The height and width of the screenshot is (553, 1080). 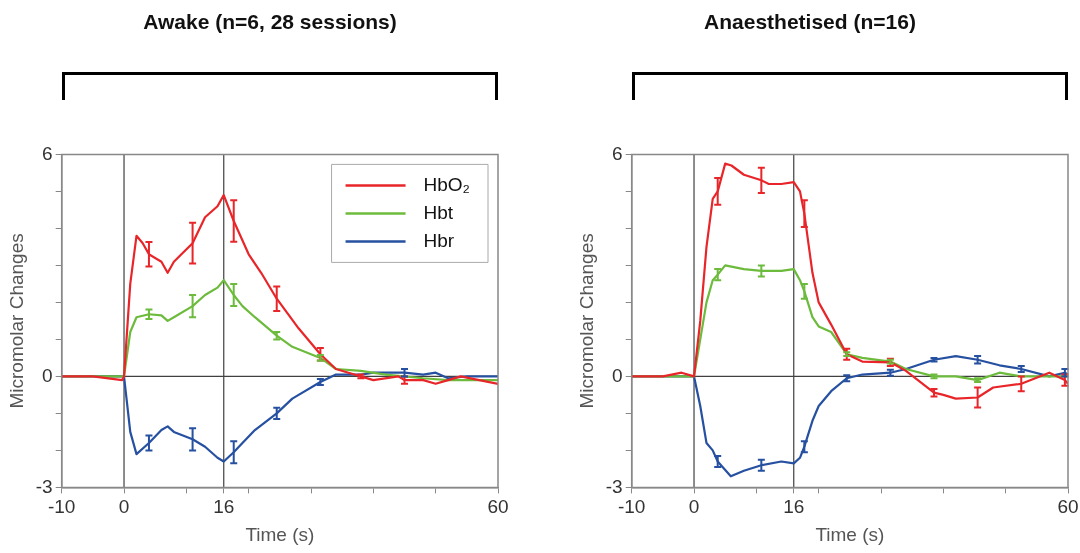 I want to click on legend-label: HbO₂, so click(x=447, y=184).